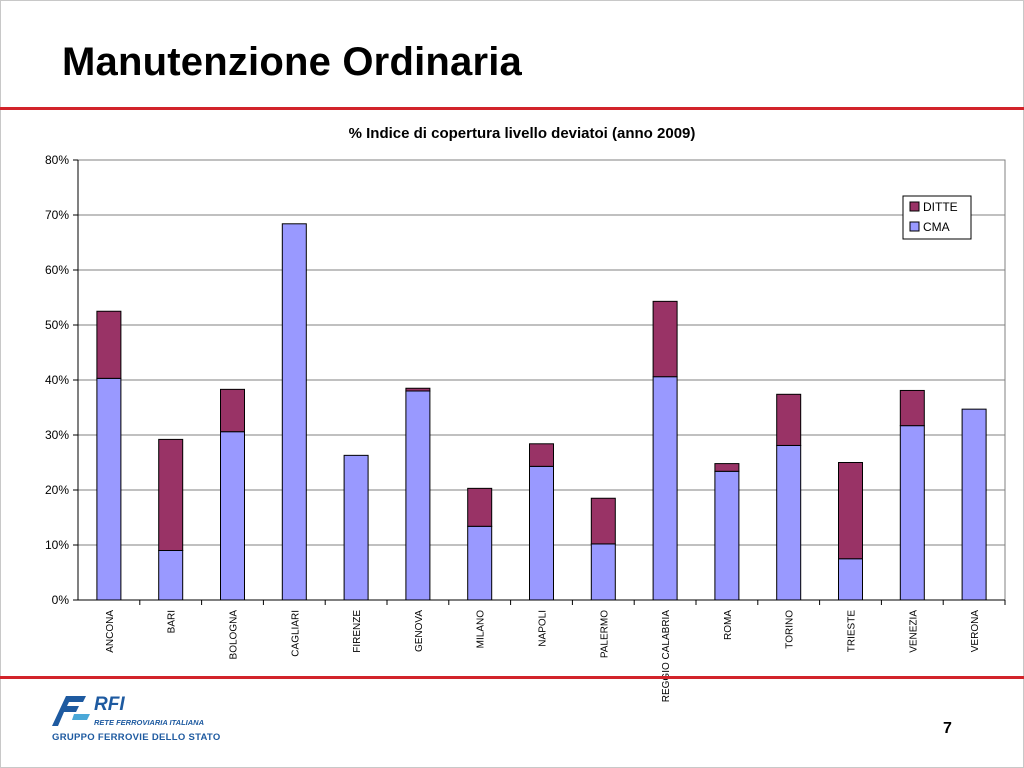 This screenshot has width=1024, height=768. I want to click on y-tick-label: 60%, so click(57, 270).